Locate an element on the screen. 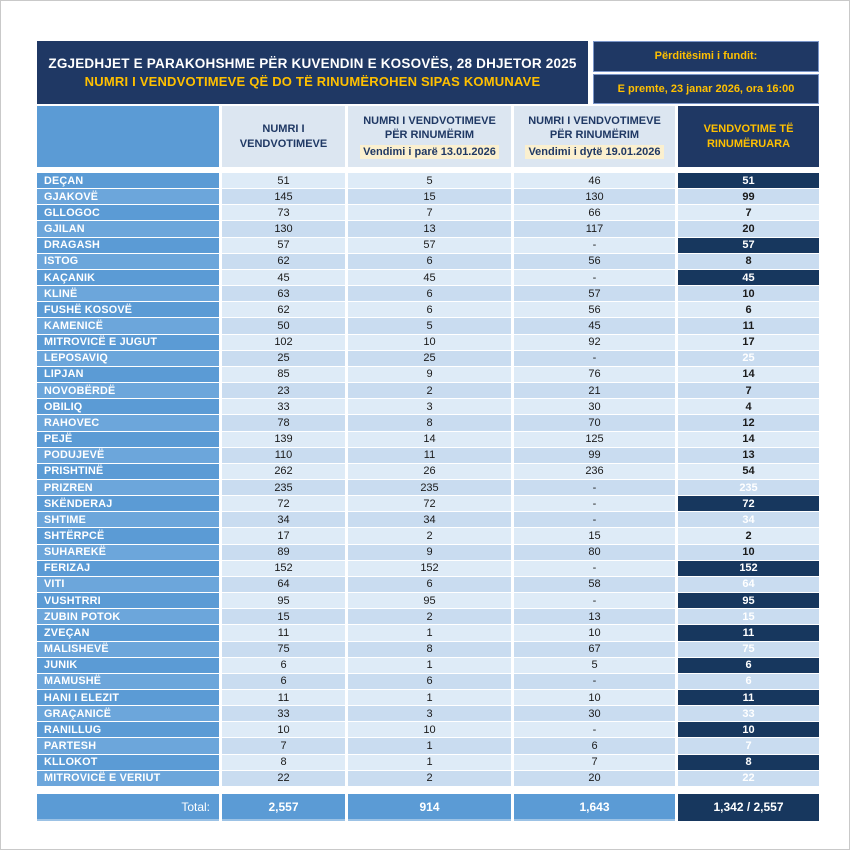  table-row: PODUJEVË 110 11 99 13 is located at coordinates (428, 455).